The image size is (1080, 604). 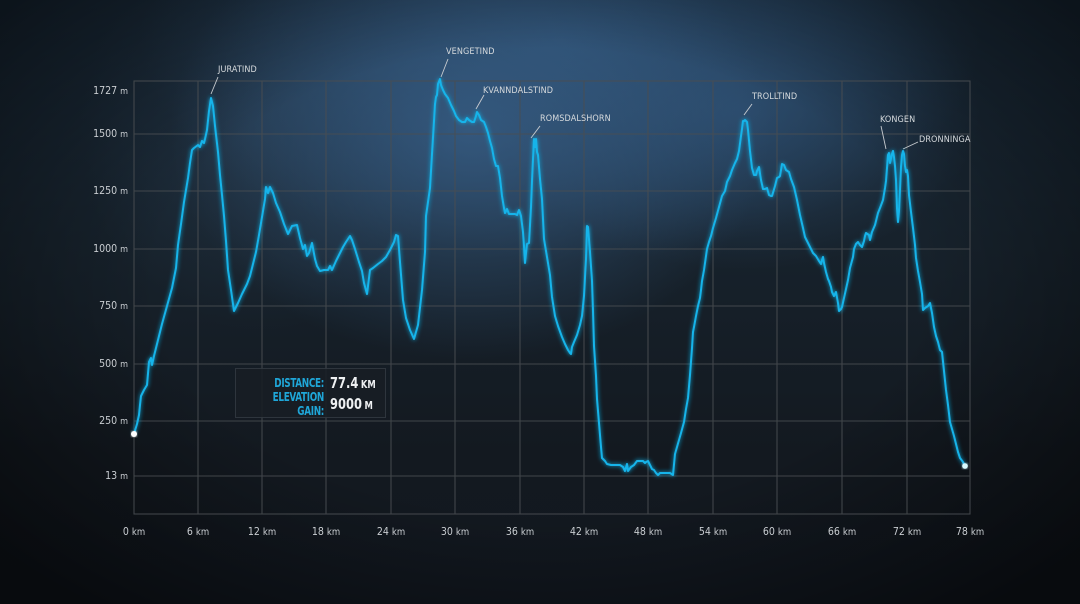 I want to click on x-tick-6: 6 km, so click(x=198, y=532).